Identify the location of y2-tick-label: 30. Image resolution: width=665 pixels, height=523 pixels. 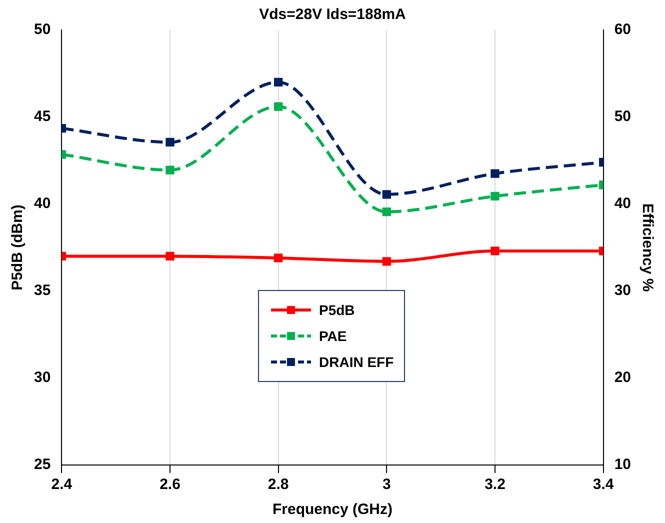
(623, 291).